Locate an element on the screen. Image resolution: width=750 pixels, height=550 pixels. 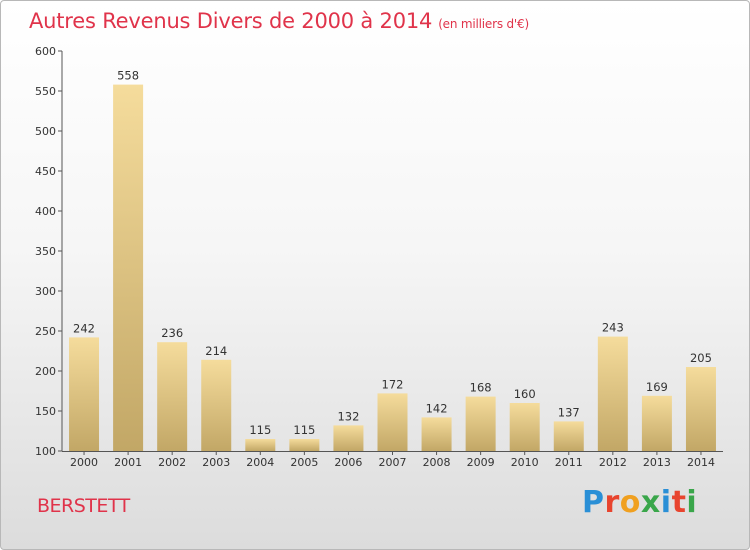
location-label: BERSTETT is located at coordinates (83, 506).